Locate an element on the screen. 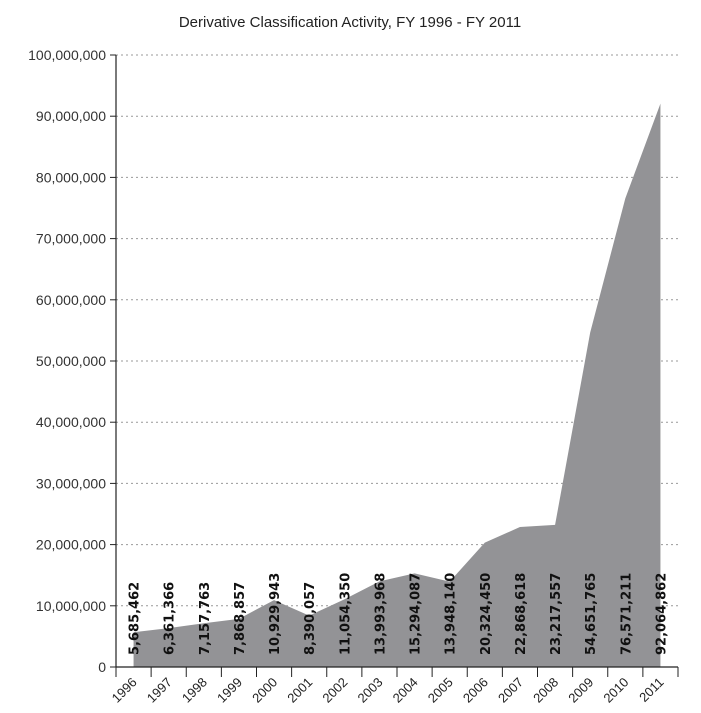 The width and height of the screenshot is (701, 713). data-label: 92,064,862 is located at coordinates (661, 614).